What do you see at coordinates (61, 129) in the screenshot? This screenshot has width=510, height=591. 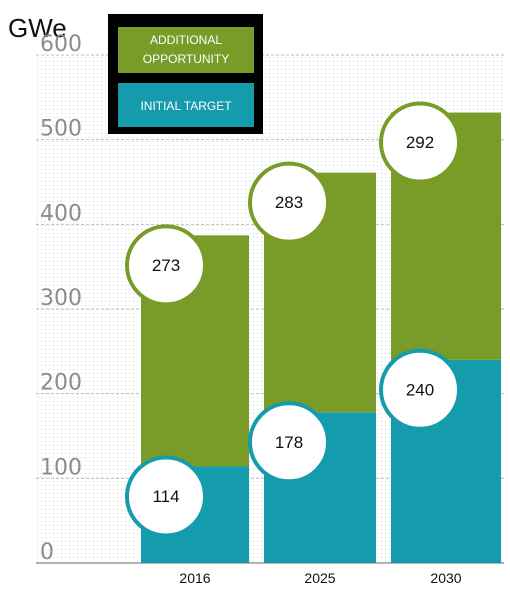 I see `y-tick-label: 500` at bounding box center [61, 129].